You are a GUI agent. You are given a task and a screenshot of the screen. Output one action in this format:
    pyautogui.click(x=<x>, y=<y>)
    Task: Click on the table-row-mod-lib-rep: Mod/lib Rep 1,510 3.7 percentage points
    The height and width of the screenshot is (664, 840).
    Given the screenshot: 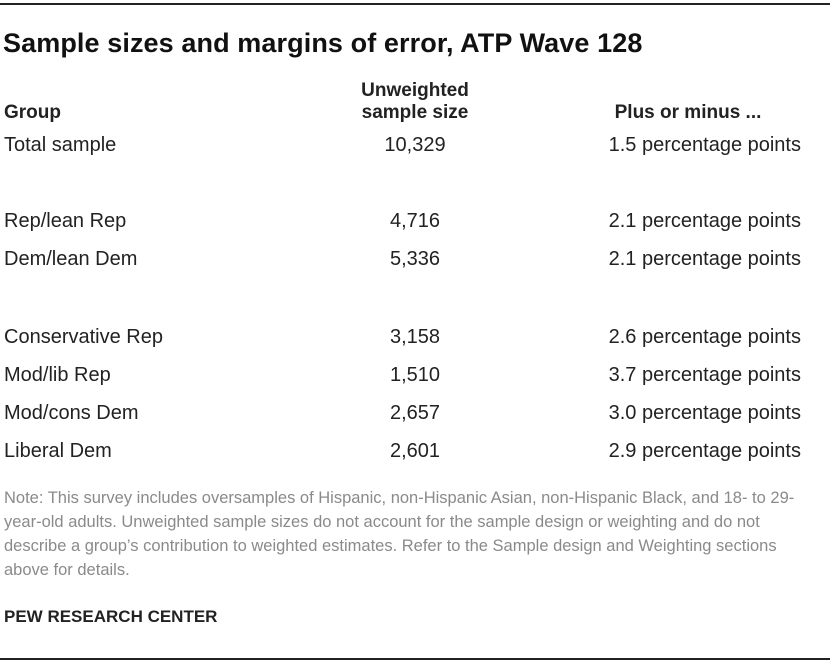 What is the action you would take?
    pyautogui.click(x=415, y=379)
    